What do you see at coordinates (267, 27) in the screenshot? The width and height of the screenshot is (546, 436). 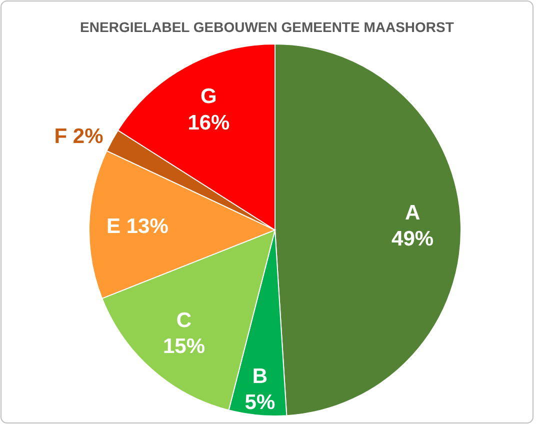 I see `chart-title: ENERGIELABEL GEBOUWEN GEMEENTE MAASHORST` at bounding box center [267, 27].